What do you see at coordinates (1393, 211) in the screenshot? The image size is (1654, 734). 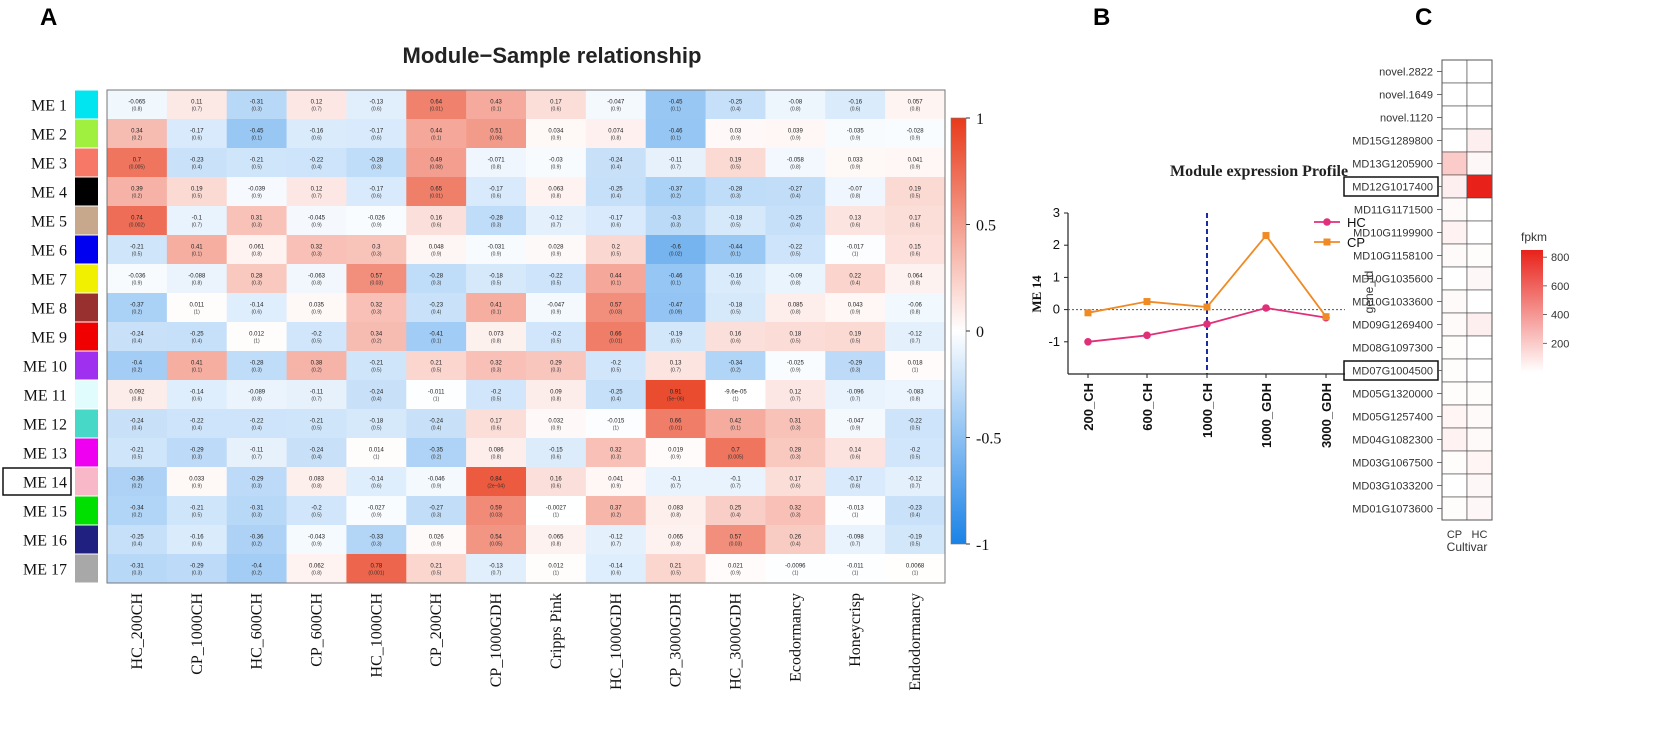 I see `gene-label: MD11G1171500` at bounding box center [1393, 211].